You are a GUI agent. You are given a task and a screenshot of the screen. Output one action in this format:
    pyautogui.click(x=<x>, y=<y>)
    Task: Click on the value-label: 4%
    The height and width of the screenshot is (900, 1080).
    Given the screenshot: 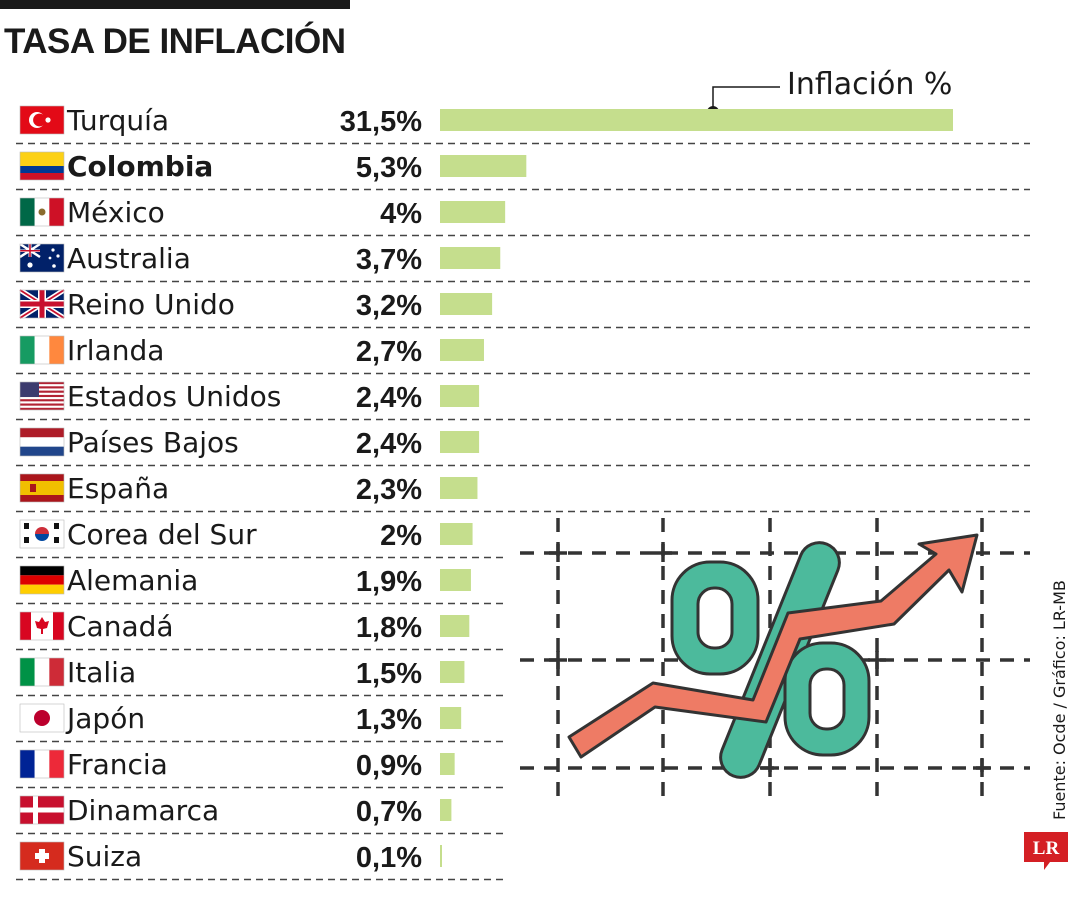 What is the action you would take?
    pyautogui.click(x=401, y=214)
    